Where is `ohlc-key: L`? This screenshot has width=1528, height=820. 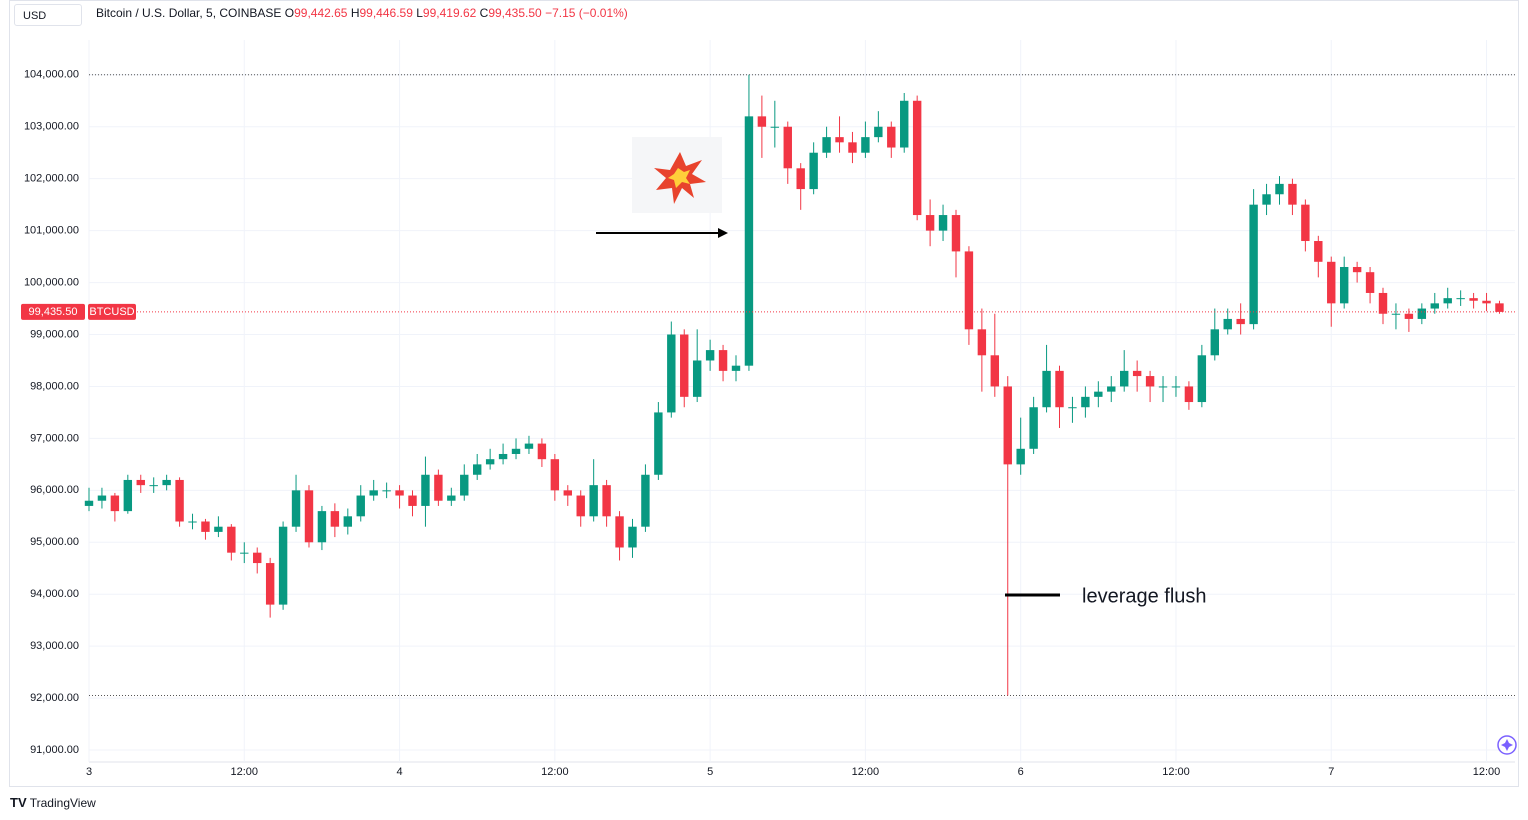
ohlc-key: L is located at coordinates (419, 13).